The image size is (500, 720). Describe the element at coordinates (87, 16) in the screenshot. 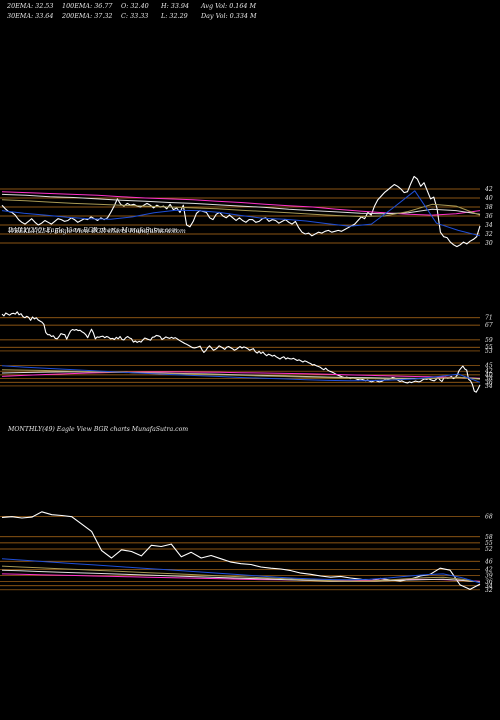

I see `ema200-label: 200EMA: 37.32` at that location.